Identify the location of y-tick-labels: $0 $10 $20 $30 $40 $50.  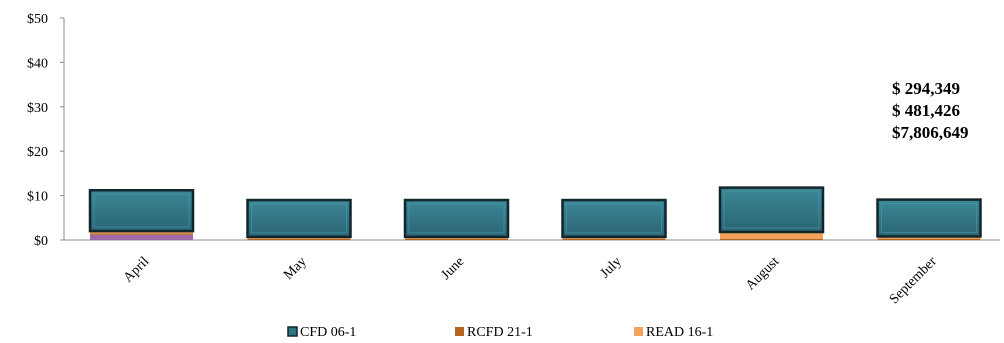
(37, 130).